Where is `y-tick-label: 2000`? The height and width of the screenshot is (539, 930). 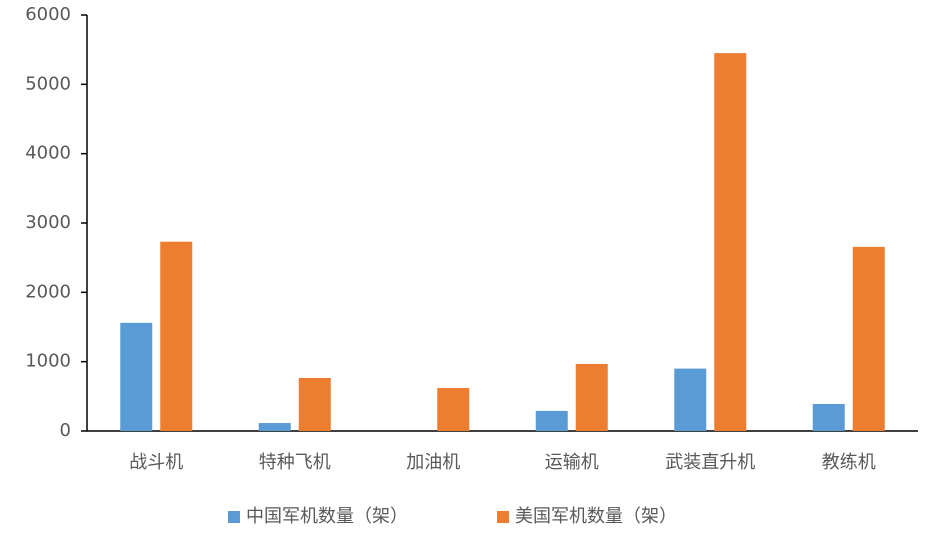 y-tick-label: 2000 is located at coordinates (48, 291).